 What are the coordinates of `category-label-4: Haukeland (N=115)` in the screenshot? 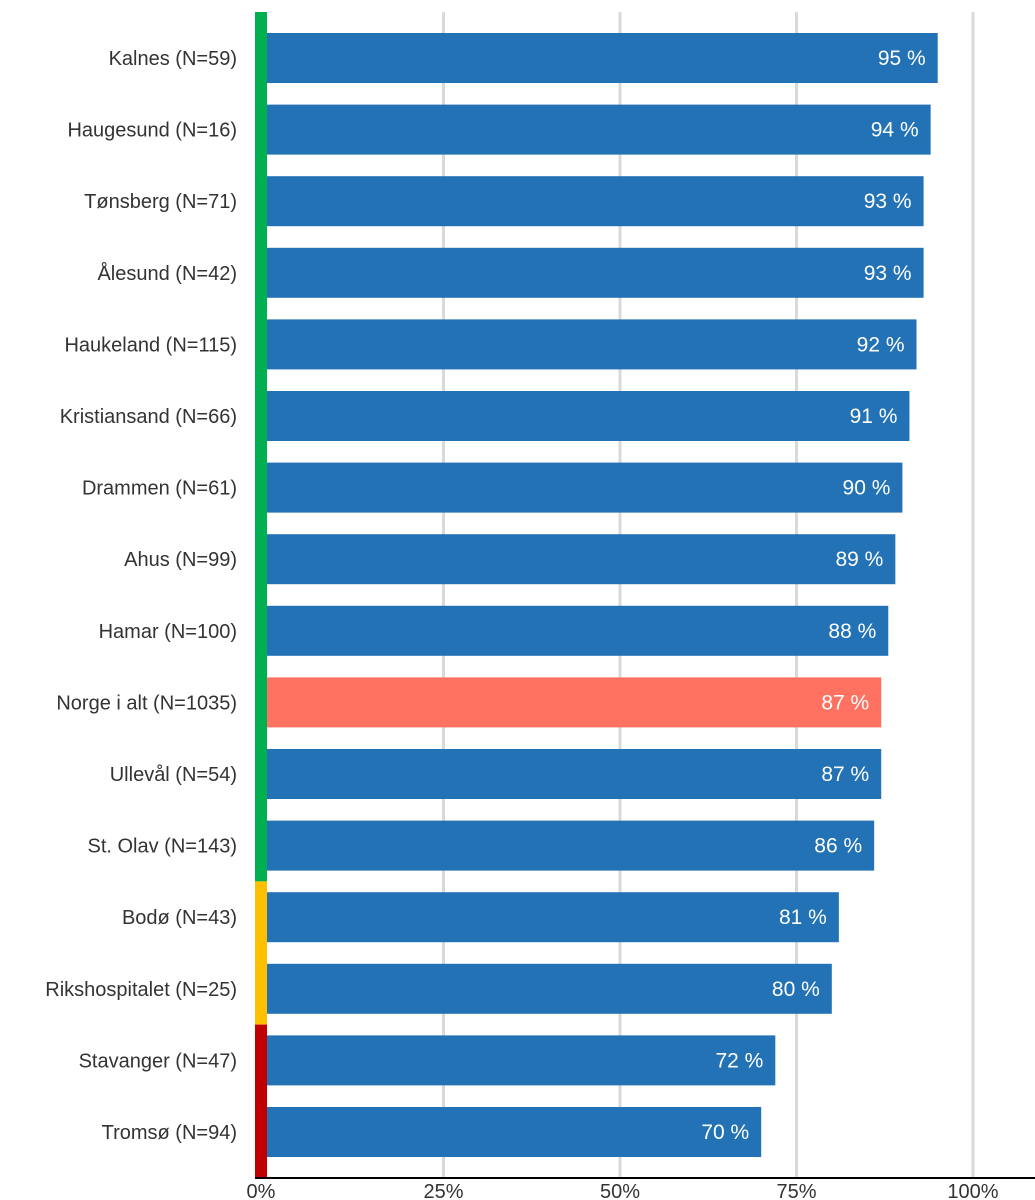 It's located at (150, 345).